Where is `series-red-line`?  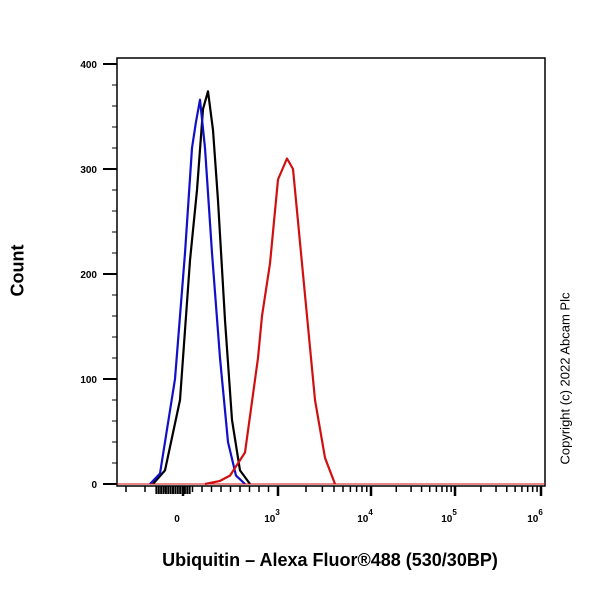
series-red-line is located at coordinates (270, 321).